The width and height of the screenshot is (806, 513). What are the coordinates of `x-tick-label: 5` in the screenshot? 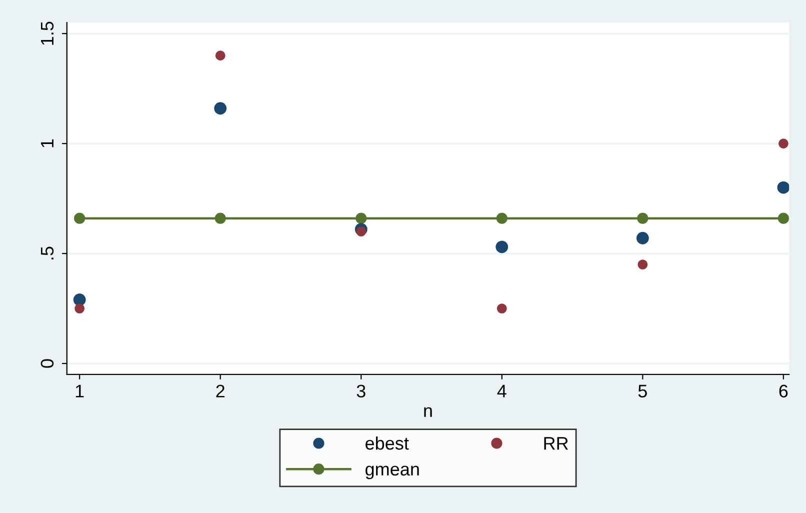 It's located at (642, 391).